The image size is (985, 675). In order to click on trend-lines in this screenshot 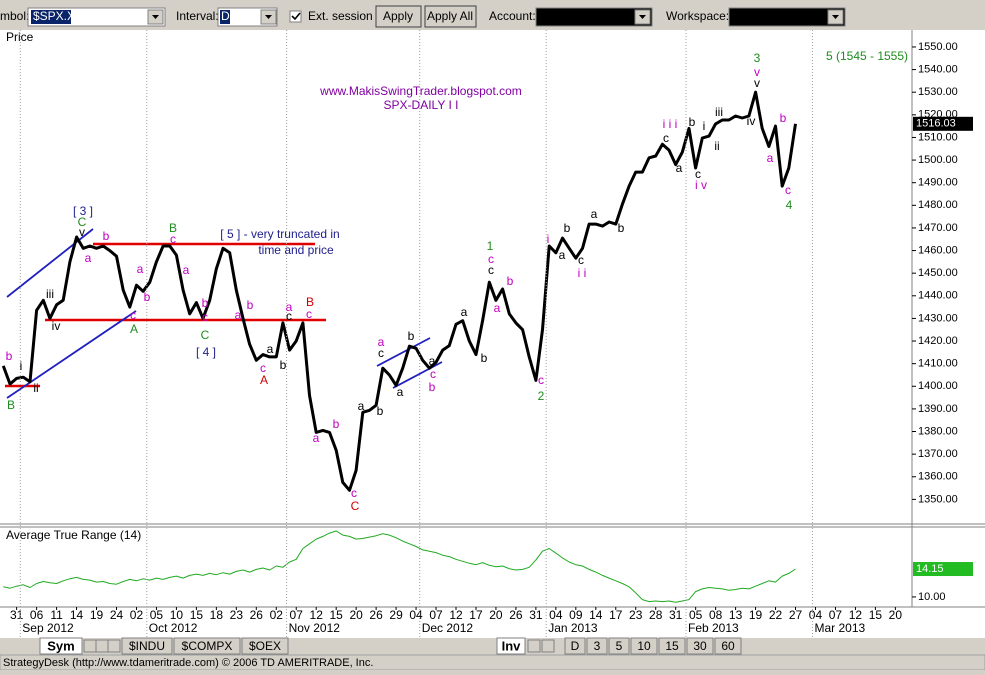, I will do `click(224, 313)`.